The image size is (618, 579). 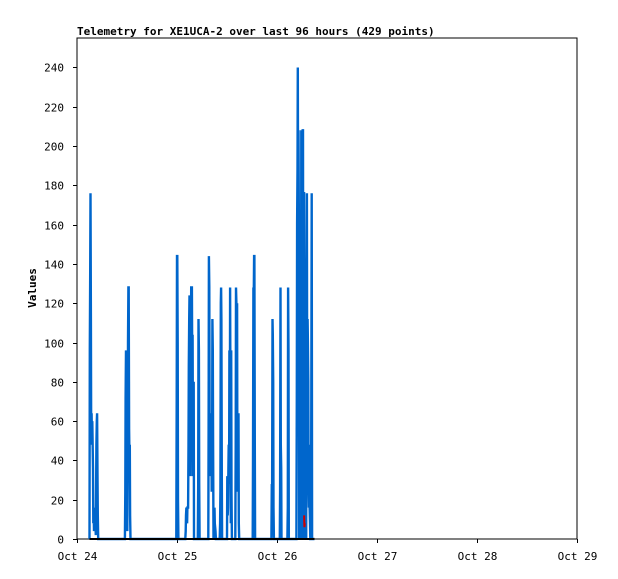 What do you see at coordinates (328, 551) in the screenshot?
I see `x-axis: Oct 24 Oct 25 Oct 26 Oct 27 Oct 28 Oct 29` at bounding box center [328, 551].